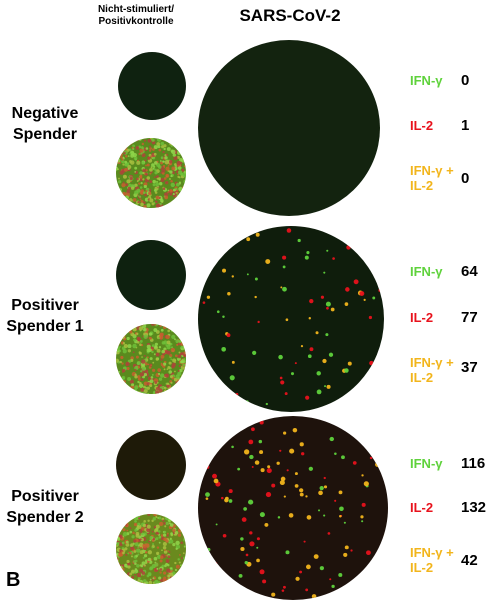 The image size is (493, 600). I want to click on spot-count: 42, so click(469, 560).